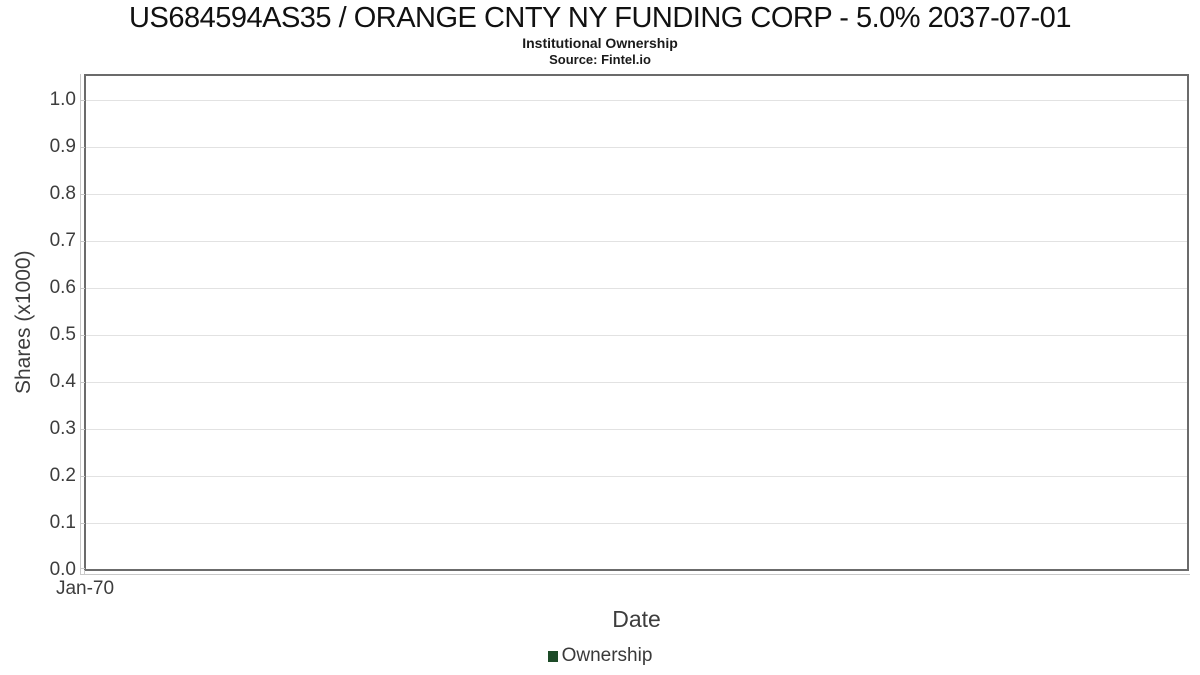 The width and height of the screenshot is (1200, 675). What do you see at coordinates (636, 382) in the screenshot?
I see `gridline-y-0.4` at bounding box center [636, 382].